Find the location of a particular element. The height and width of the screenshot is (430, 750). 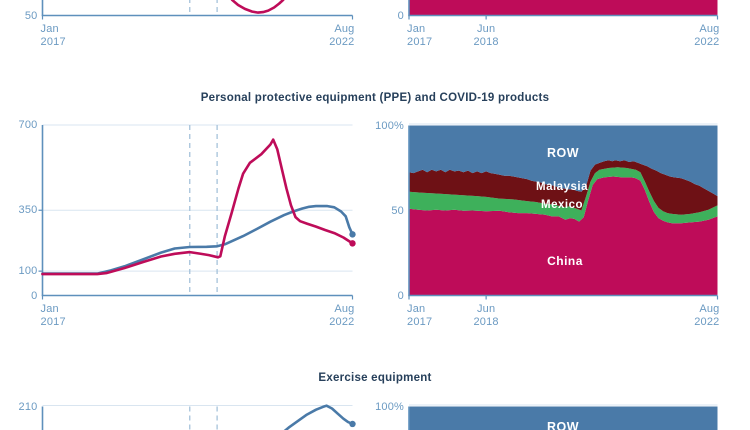

series-end-dot-crimson is located at coordinates (352, 243).